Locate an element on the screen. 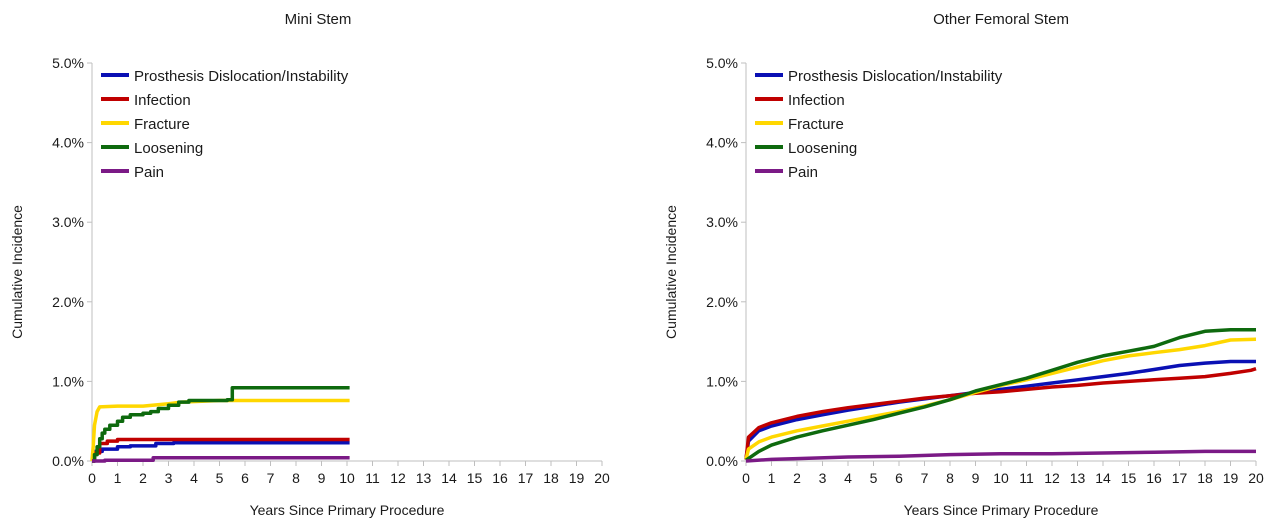  chart-title: Mini Stem is located at coordinates (318, 19).